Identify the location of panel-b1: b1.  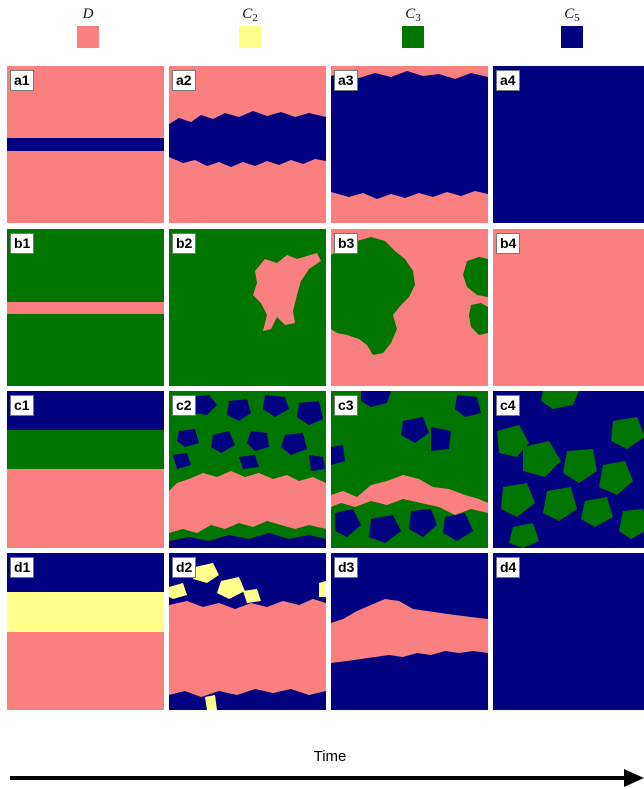
(85, 307).